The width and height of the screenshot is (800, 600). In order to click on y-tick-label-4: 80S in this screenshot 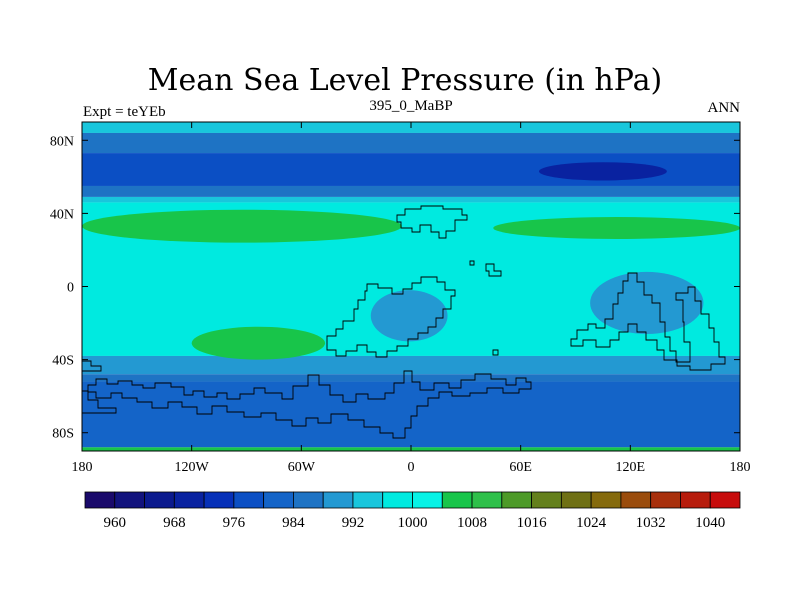, I will do `click(63, 434)`.